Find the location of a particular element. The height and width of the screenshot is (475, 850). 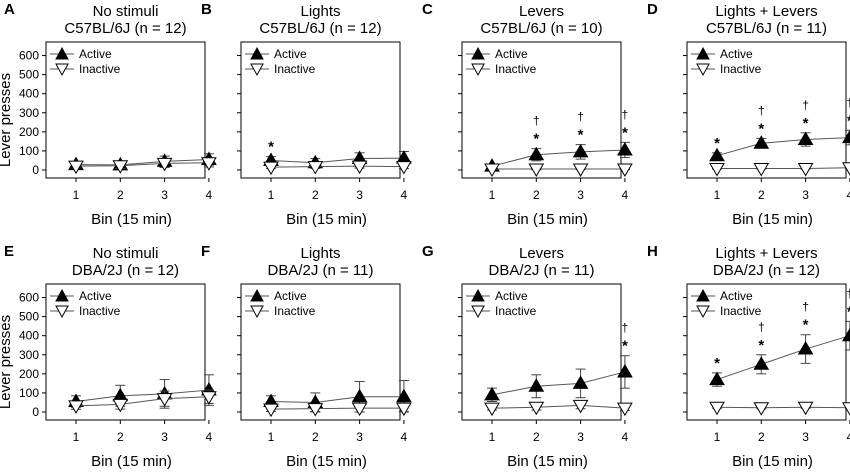

panel-title-line2: DBA/2J (n = 12) is located at coordinates (766, 270).